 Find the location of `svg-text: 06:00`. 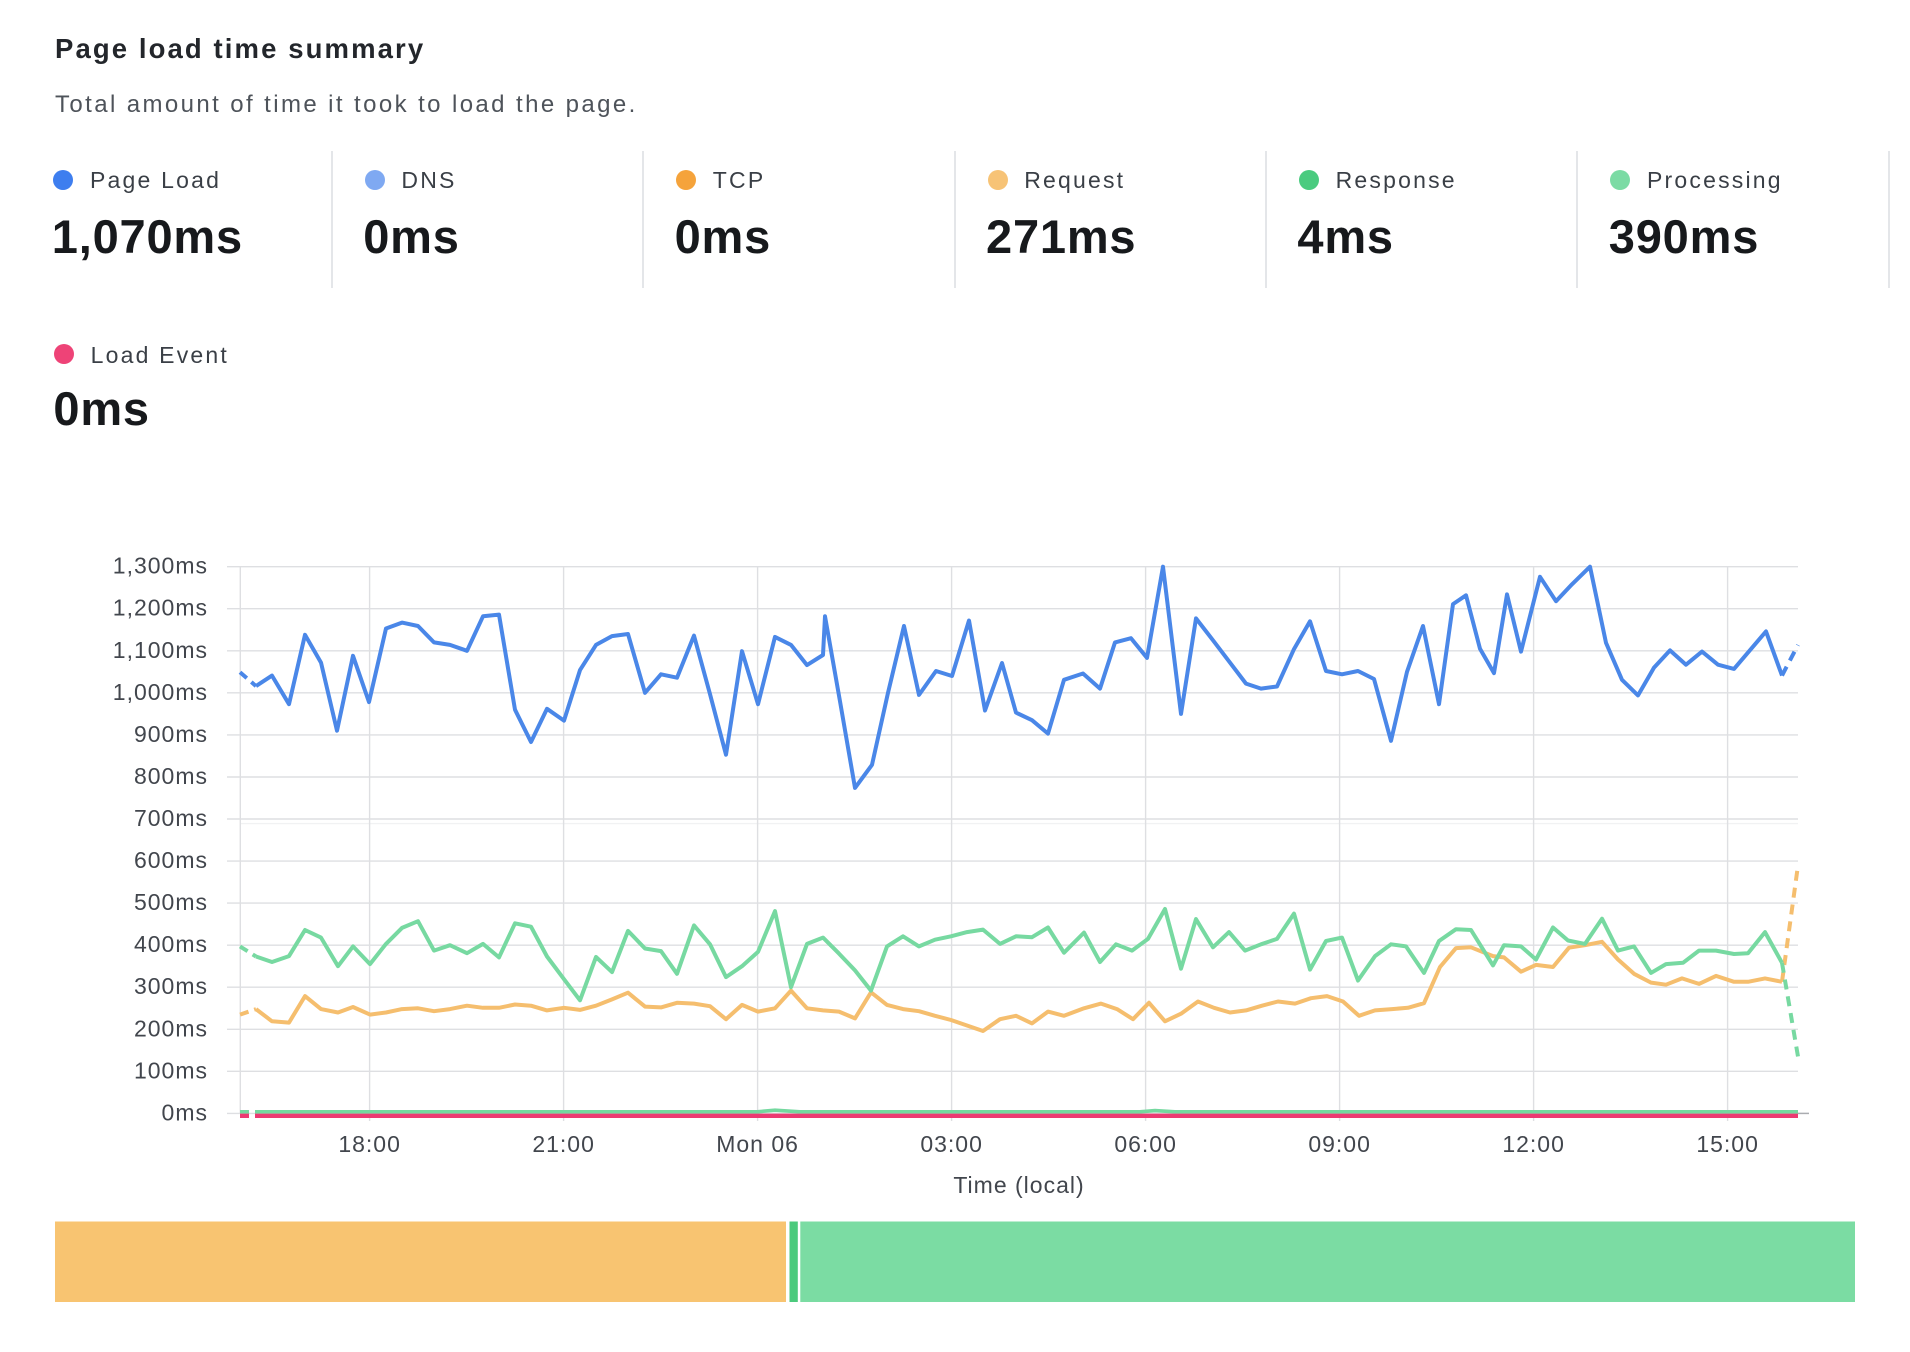

svg-text: 06:00 is located at coordinates (1145, 1144).